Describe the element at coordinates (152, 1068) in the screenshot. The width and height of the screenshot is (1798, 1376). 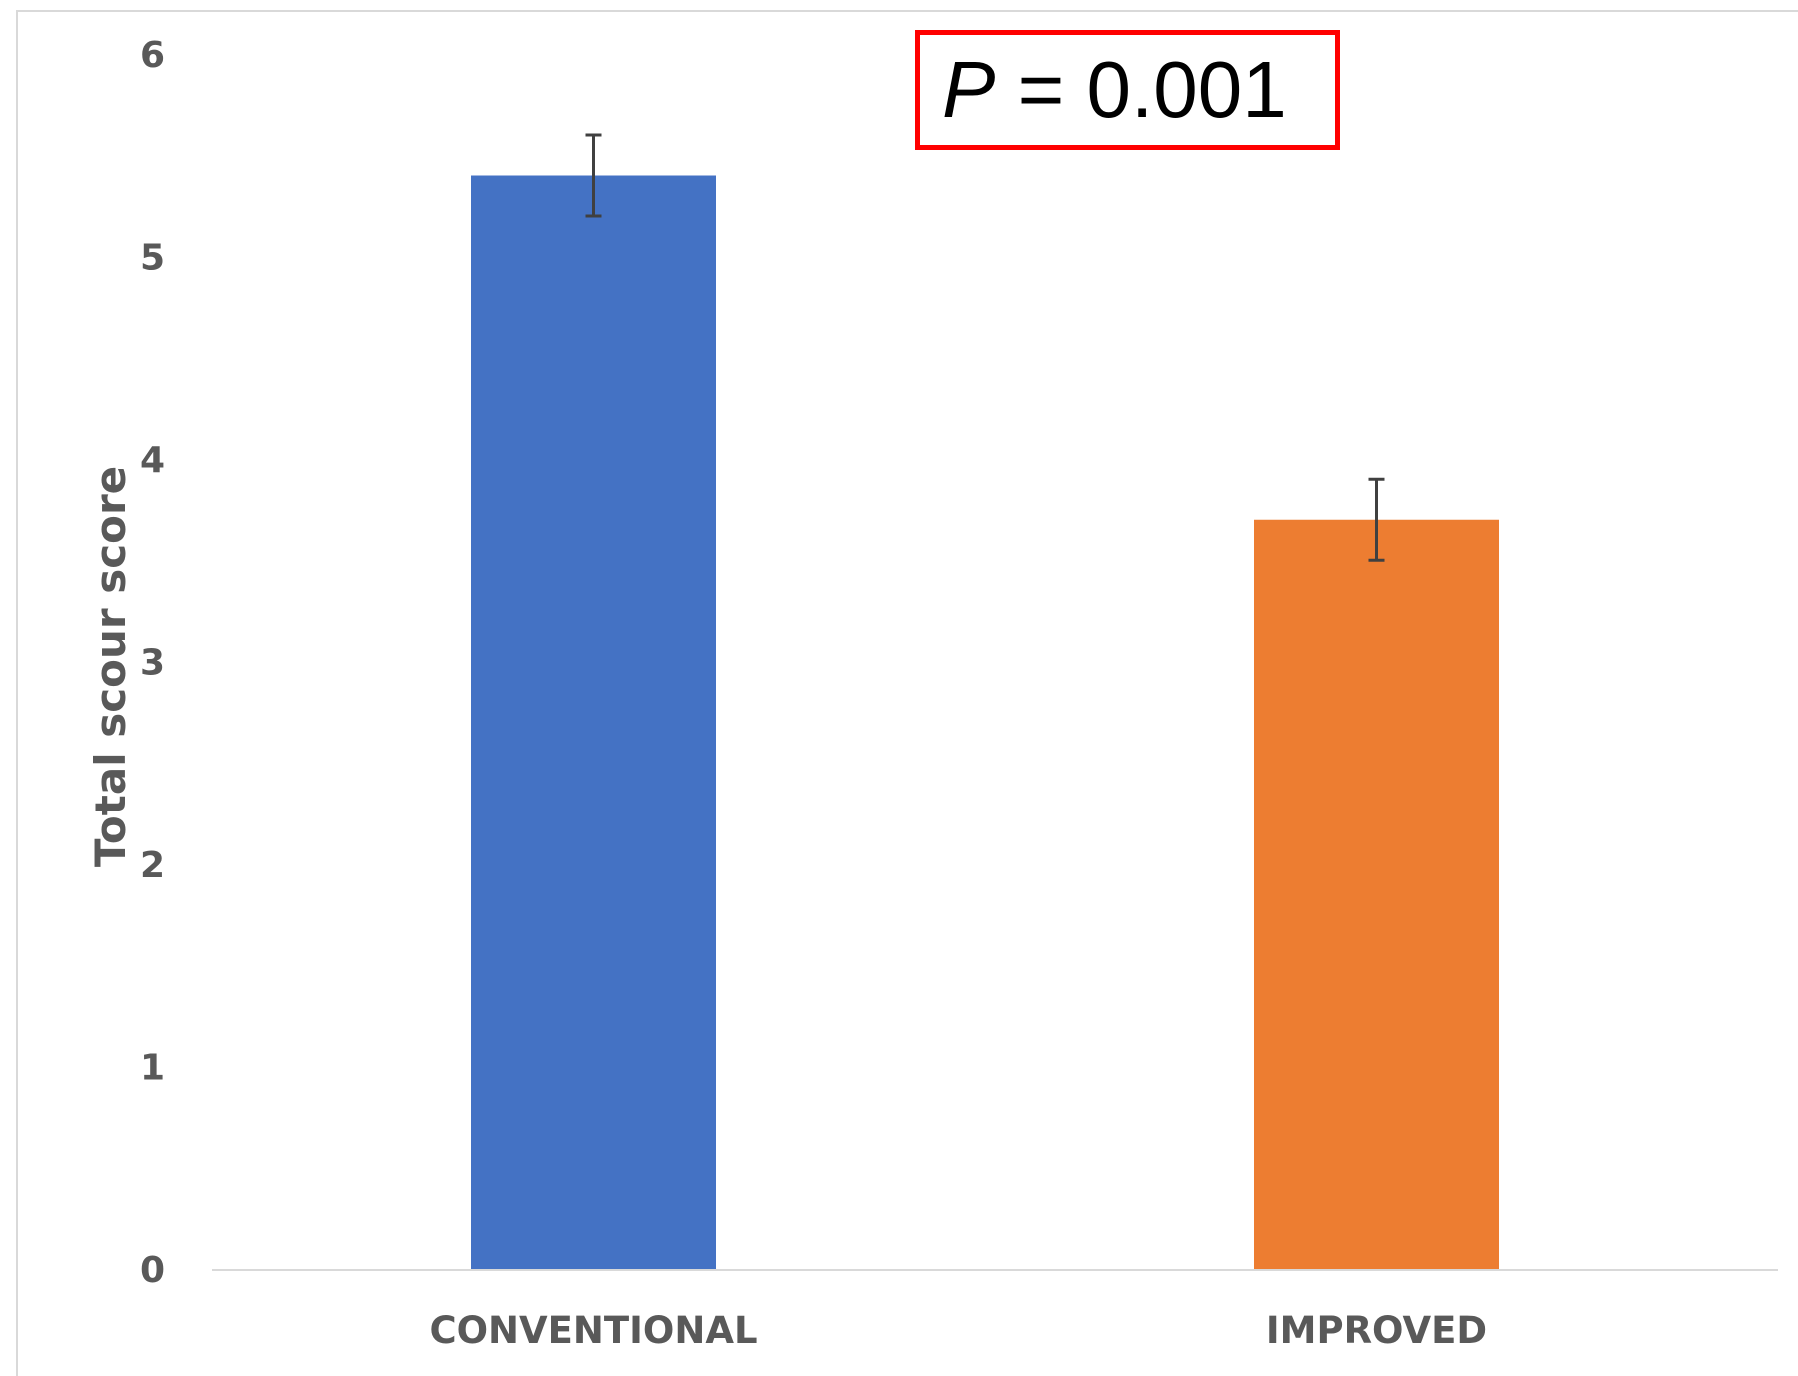
I see `y-tick-label: 1` at that location.